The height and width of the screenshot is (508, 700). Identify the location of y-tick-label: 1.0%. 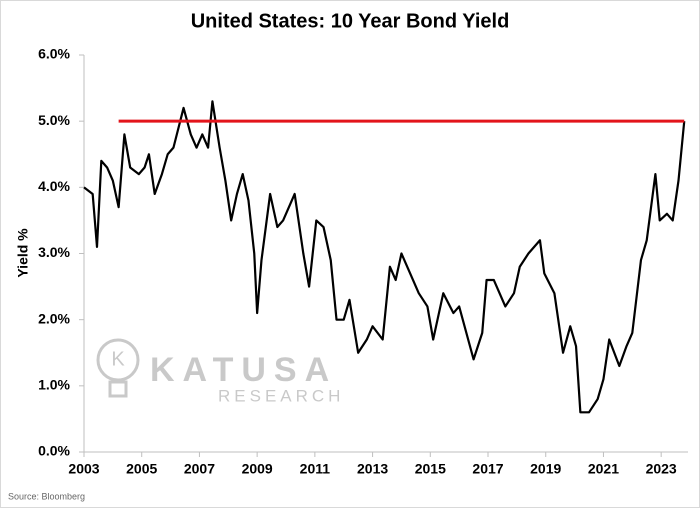
(54, 385).